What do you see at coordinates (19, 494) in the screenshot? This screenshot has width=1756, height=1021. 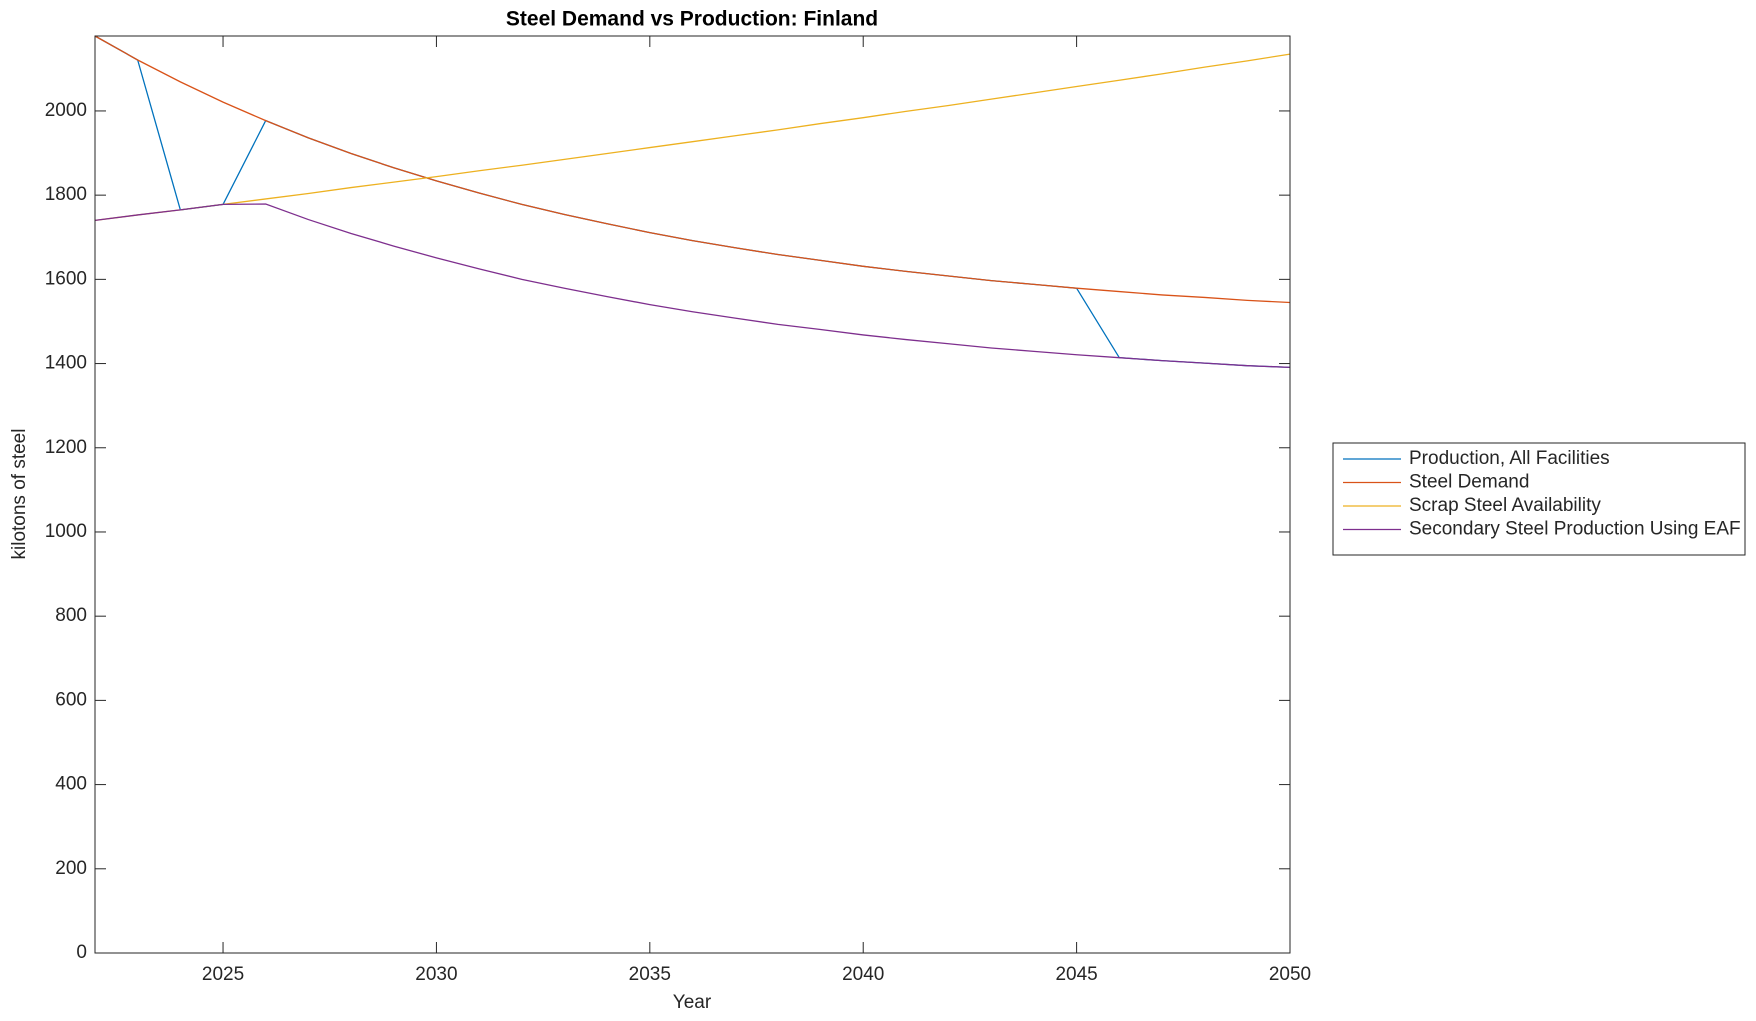 I see `y-axis-label: kilotons of steel` at bounding box center [19, 494].